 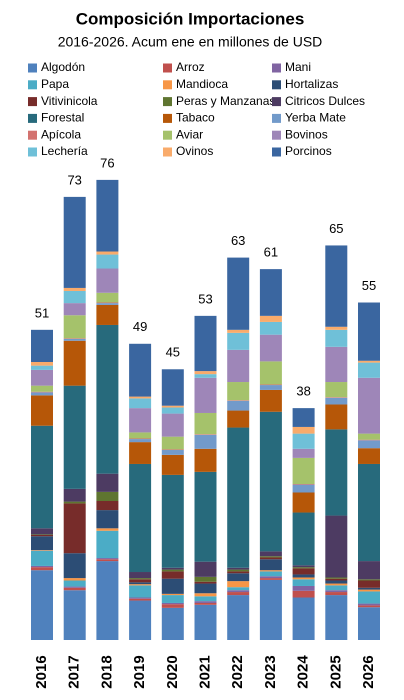 What do you see at coordinates (298, 67) in the screenshot?
I see `legend-label: Mani` at bounding box center [298, 67].